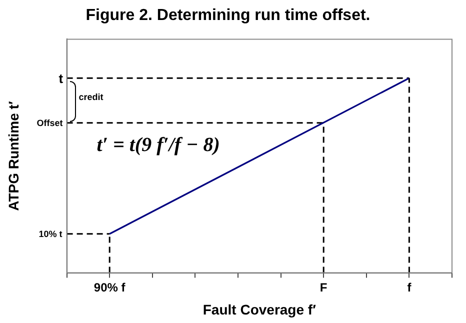 The image size is (466, 323). What do you see at coordinates (409, 287) in the screenshot?
I see `x-tick-label: f` at bounding box center [409, 287].